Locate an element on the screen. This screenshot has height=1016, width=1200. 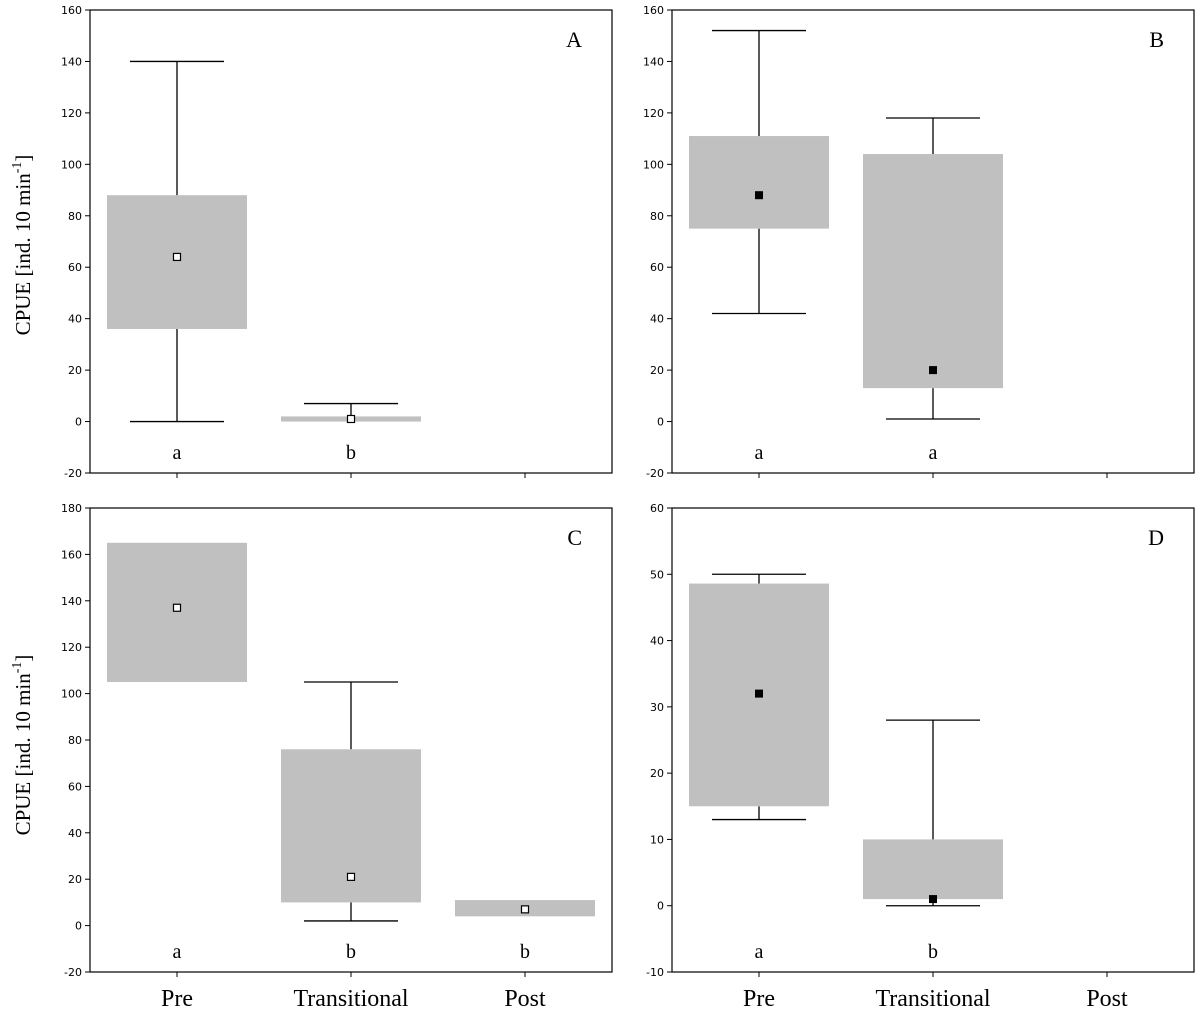
y-axis-label-bottom: CPUE [ind. 10 min-1] is located at coordinates (22, 745).